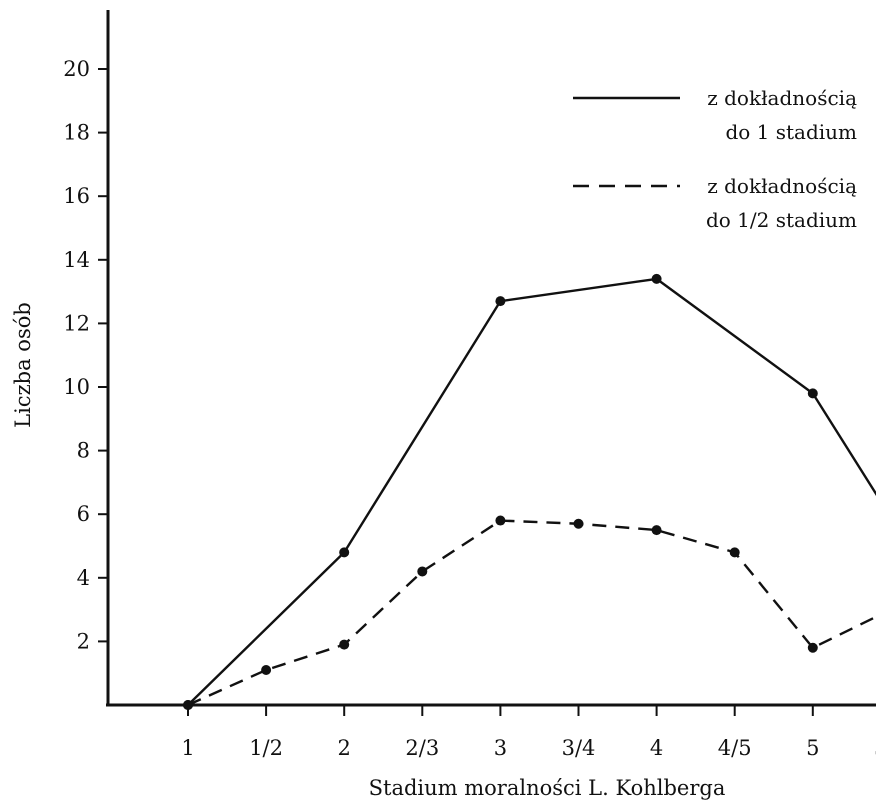 The height and width of the screenshot is (809, 876). I want to click on y-tick-label: 2, so click(83, 641).